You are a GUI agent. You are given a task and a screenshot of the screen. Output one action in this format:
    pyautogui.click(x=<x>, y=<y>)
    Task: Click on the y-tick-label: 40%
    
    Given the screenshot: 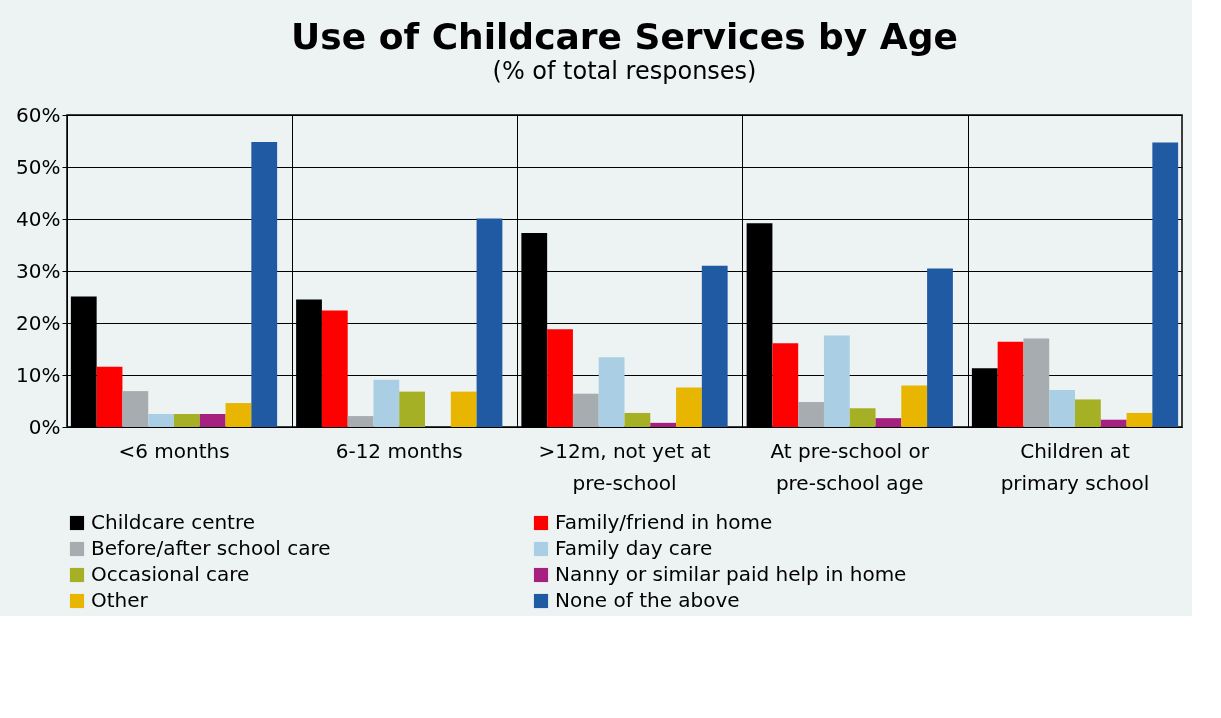 What is the action you would take?
    pyautogui.click(x=38, y=218)
    